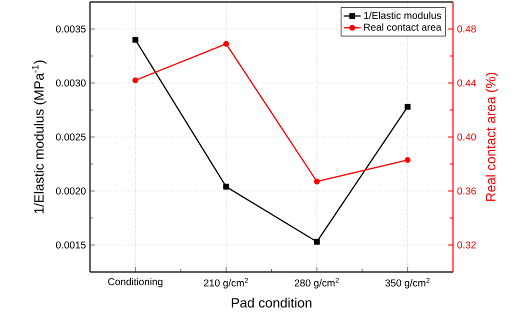  Describe the element at coordinates (407, 283) in the screenshot. I see `x-tick-label: 350 g/cm$^{2}$` at that location.